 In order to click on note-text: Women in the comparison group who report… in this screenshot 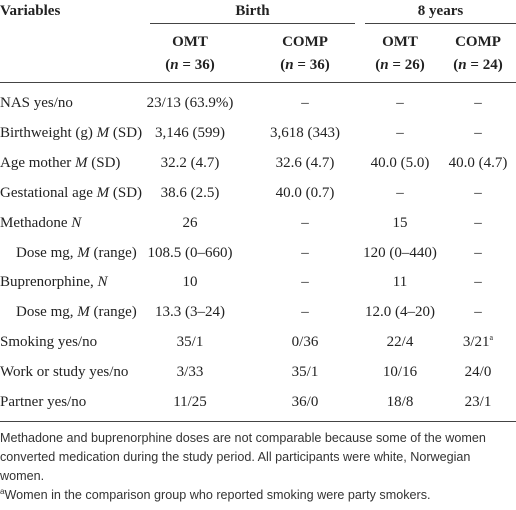, I will do `click(217, 495)`.